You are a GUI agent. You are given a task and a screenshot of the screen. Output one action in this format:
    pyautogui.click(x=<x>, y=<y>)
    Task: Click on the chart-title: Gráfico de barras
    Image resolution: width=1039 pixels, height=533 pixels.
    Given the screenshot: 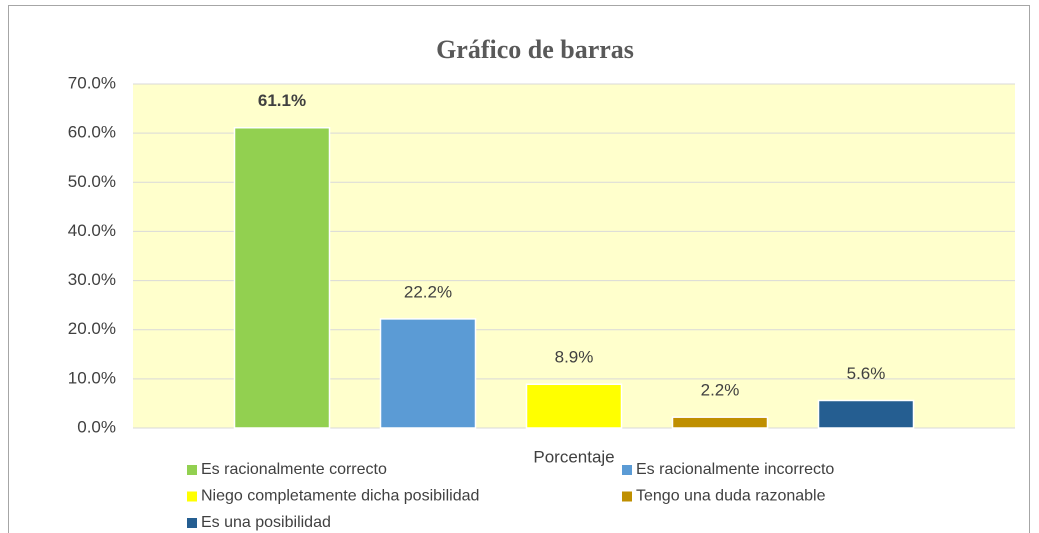 What is the action you would take?
    pyautogui.click(x=535, y=49)
    